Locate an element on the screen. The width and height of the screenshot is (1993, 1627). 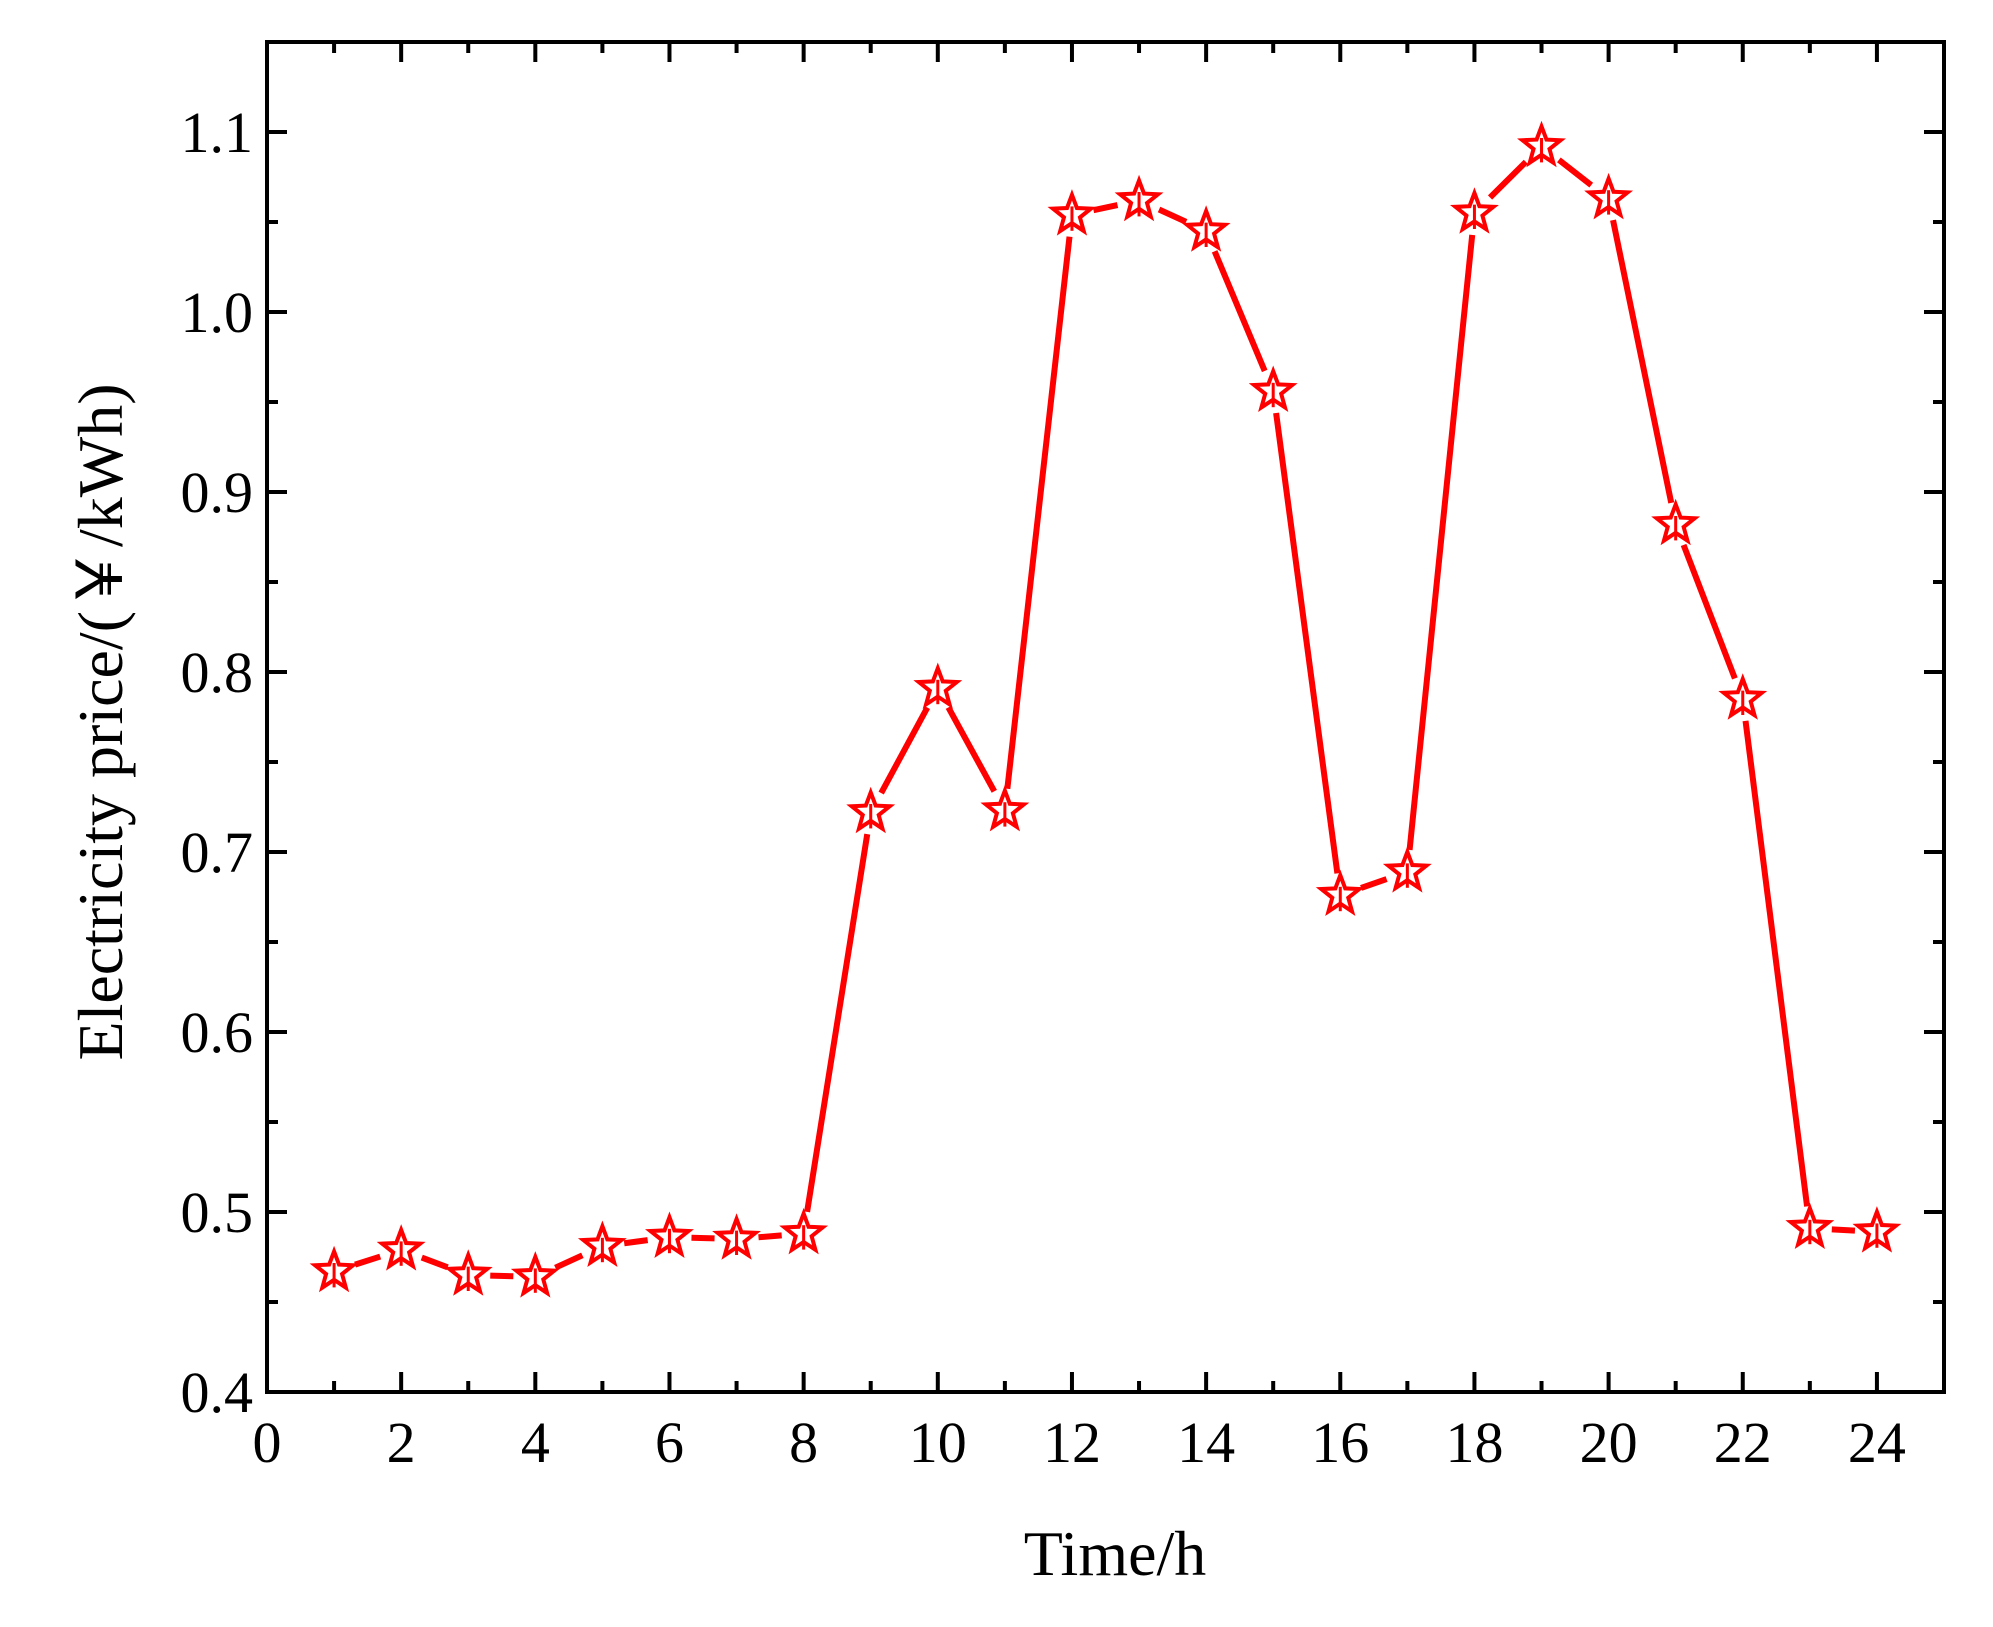
x-tick-label: 8 is located at coordinates (803, 1442).